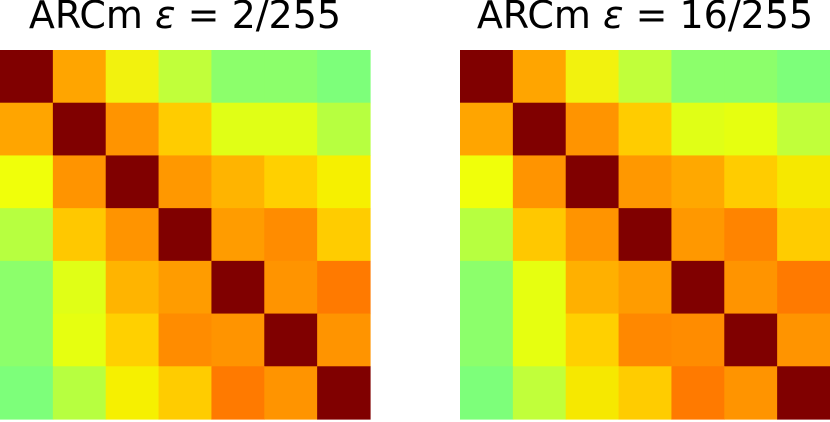  Describe the element at coordinates (751, 235) in the screenshot. I see `heatmap-right-cell-r3-c5` at that location.